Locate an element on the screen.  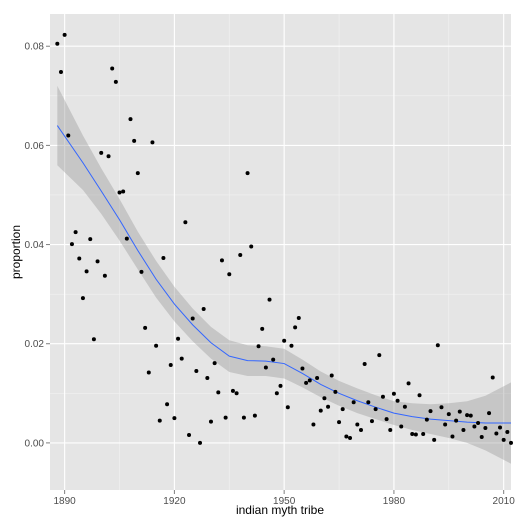
x-tick-label: 1980 is located at coordinates (394, 501).